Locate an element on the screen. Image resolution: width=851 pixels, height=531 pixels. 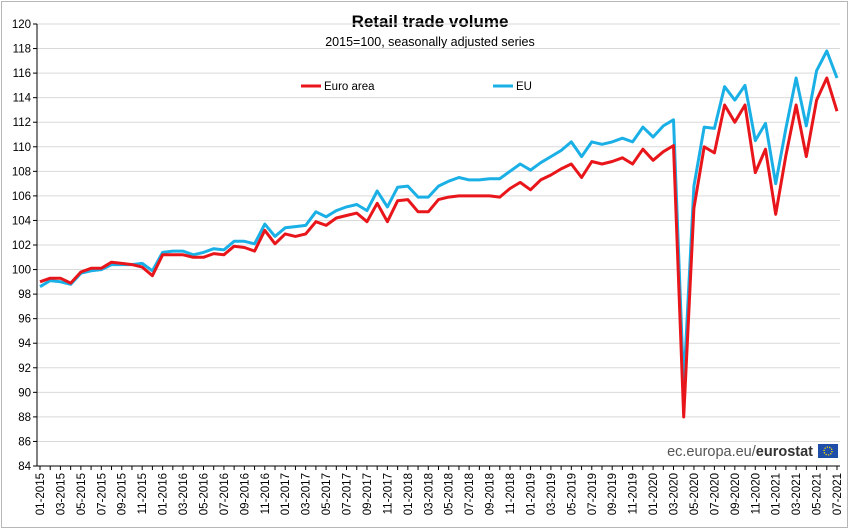
x-tick-label: 05-2017 is located at coordinates (327, 494).